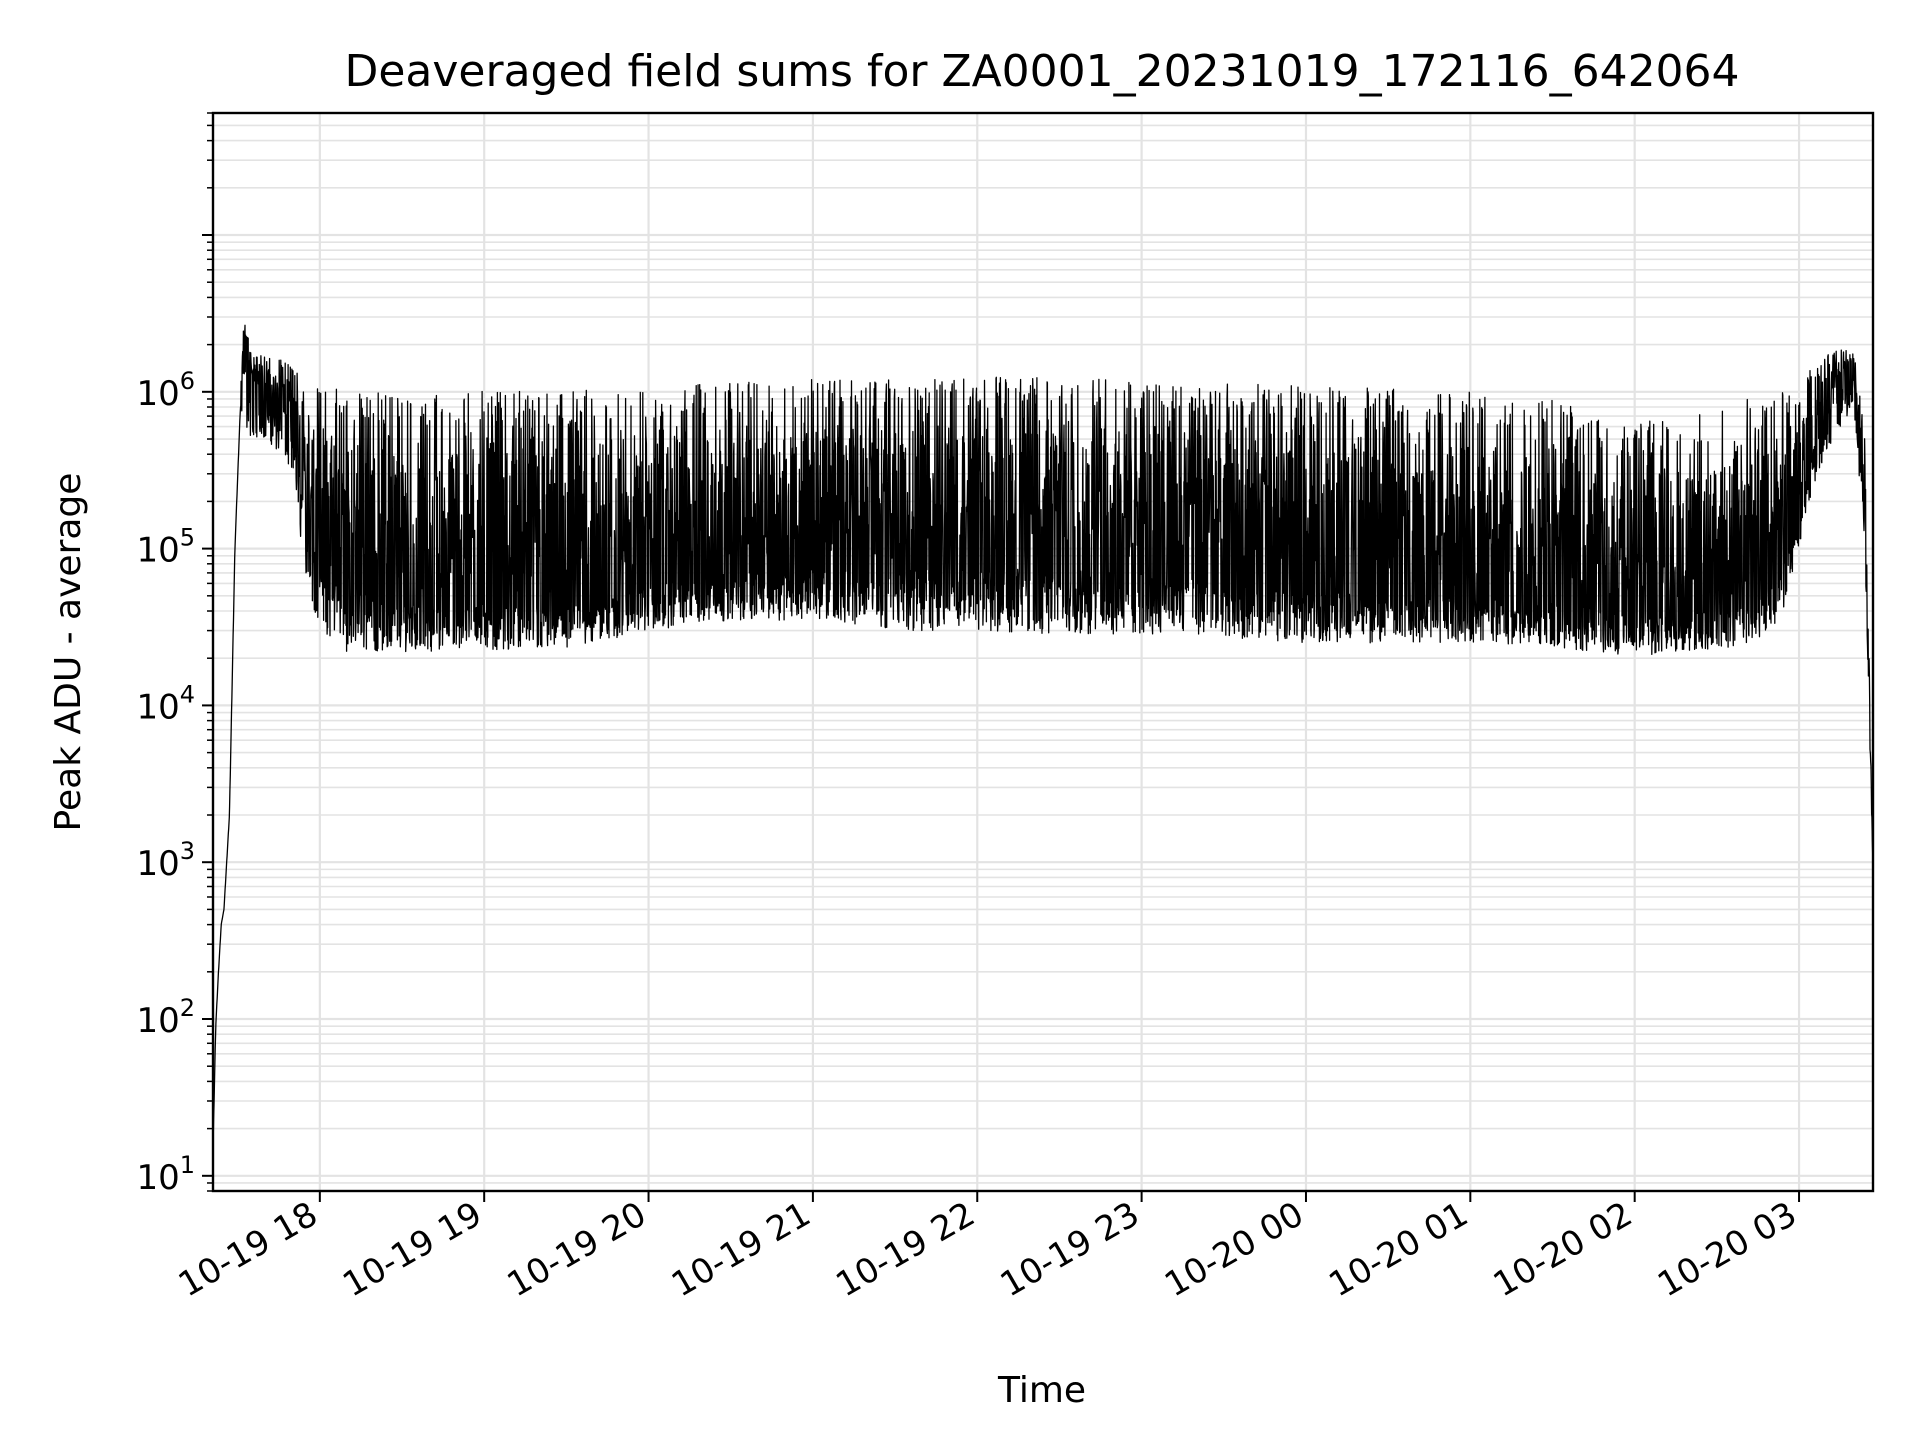 The height and width of the screenshot is (1440, 1920). Describe the element at coordinates (165, 1017) in the screenshot. I see `y-tick-label: 10²` at that location.